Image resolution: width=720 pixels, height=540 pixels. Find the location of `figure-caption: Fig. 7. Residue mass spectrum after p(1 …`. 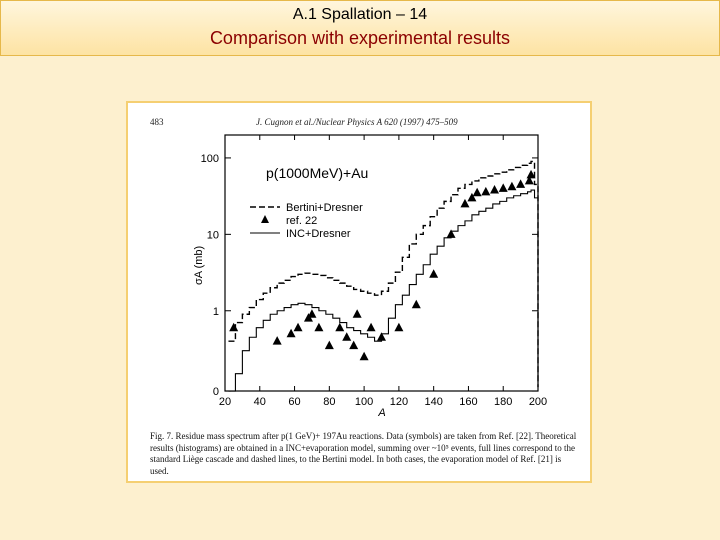

figure-caption: Fig. 7. Residue mass spectrum after p(1 … is located at coordinates (363, 453).